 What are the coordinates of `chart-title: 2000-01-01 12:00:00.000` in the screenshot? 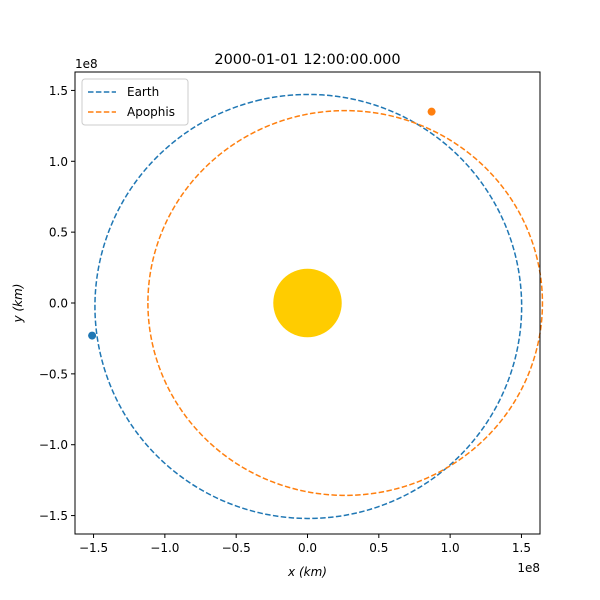 It's located at (307, 60).